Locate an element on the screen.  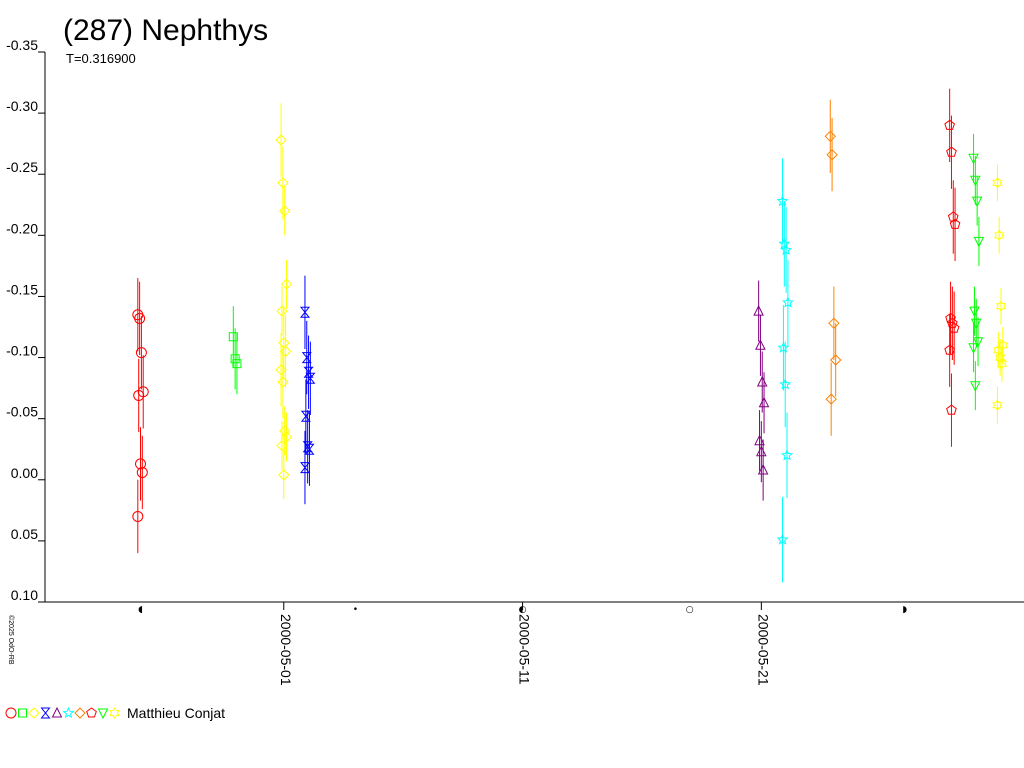
series-circle is located at coordinates (140, 416).